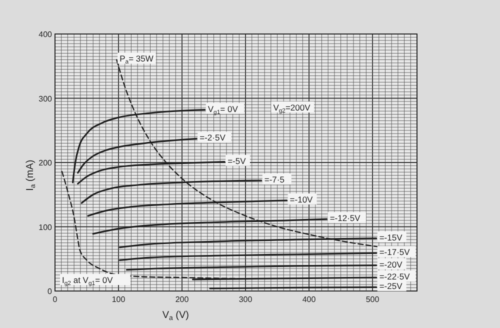 This screenshot has height=328, width=500. What do you see at coordinates (245, 299) in the screenshot?
I see `x-tick-label: 300` at bounding box center [245, 299].